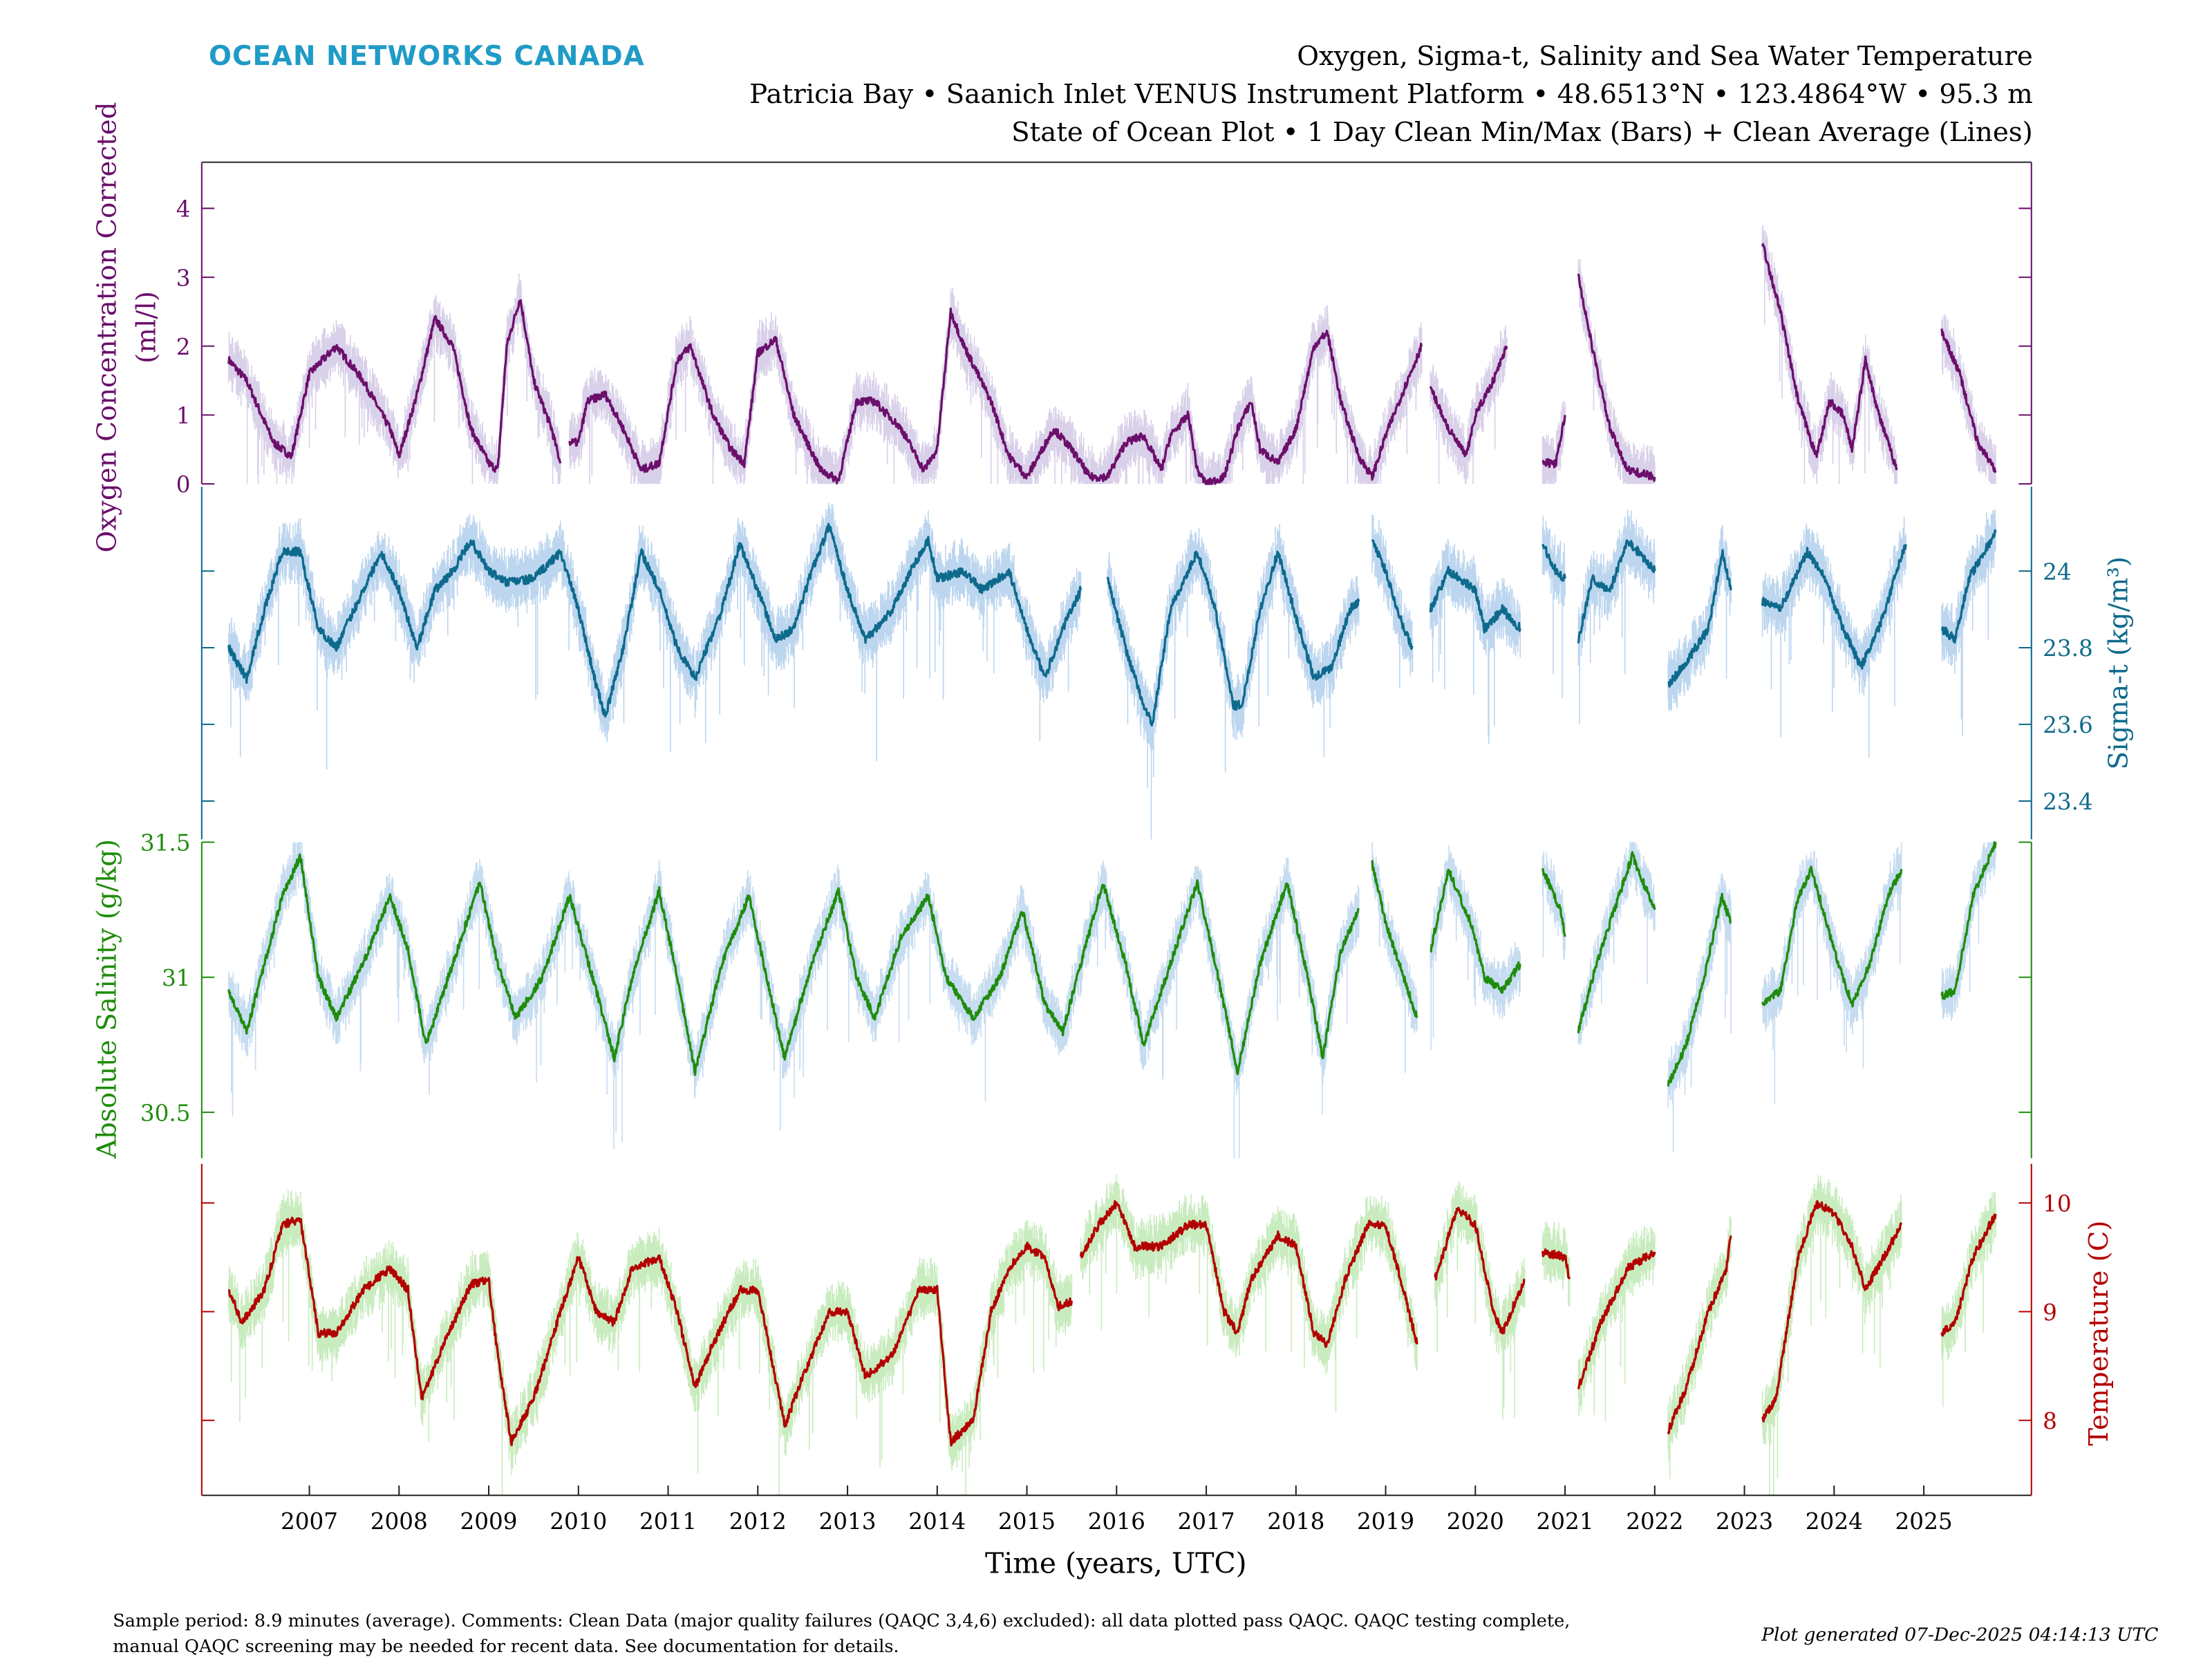 The width and height of the screenshot is (2212, 1659). Describe the element at coordinates (1835, 1521) in the screenshot. I see `x-tick-label: 2024` at that location.